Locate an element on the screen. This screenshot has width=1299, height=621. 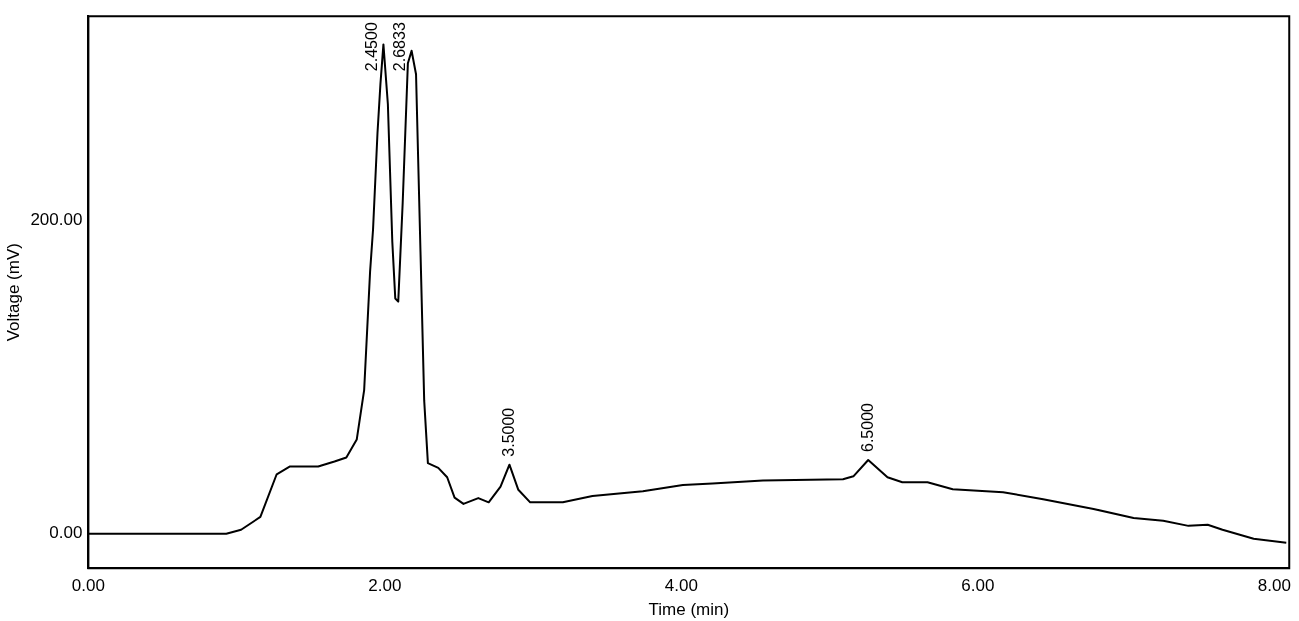
annotation: 2.6833 is located at coordinates (399, 47).